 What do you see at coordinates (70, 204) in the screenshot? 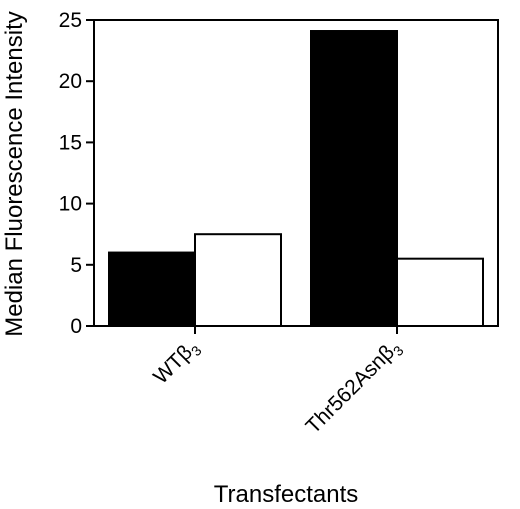
I see `y-tick-label: 10` at bounding box center [70, 204].